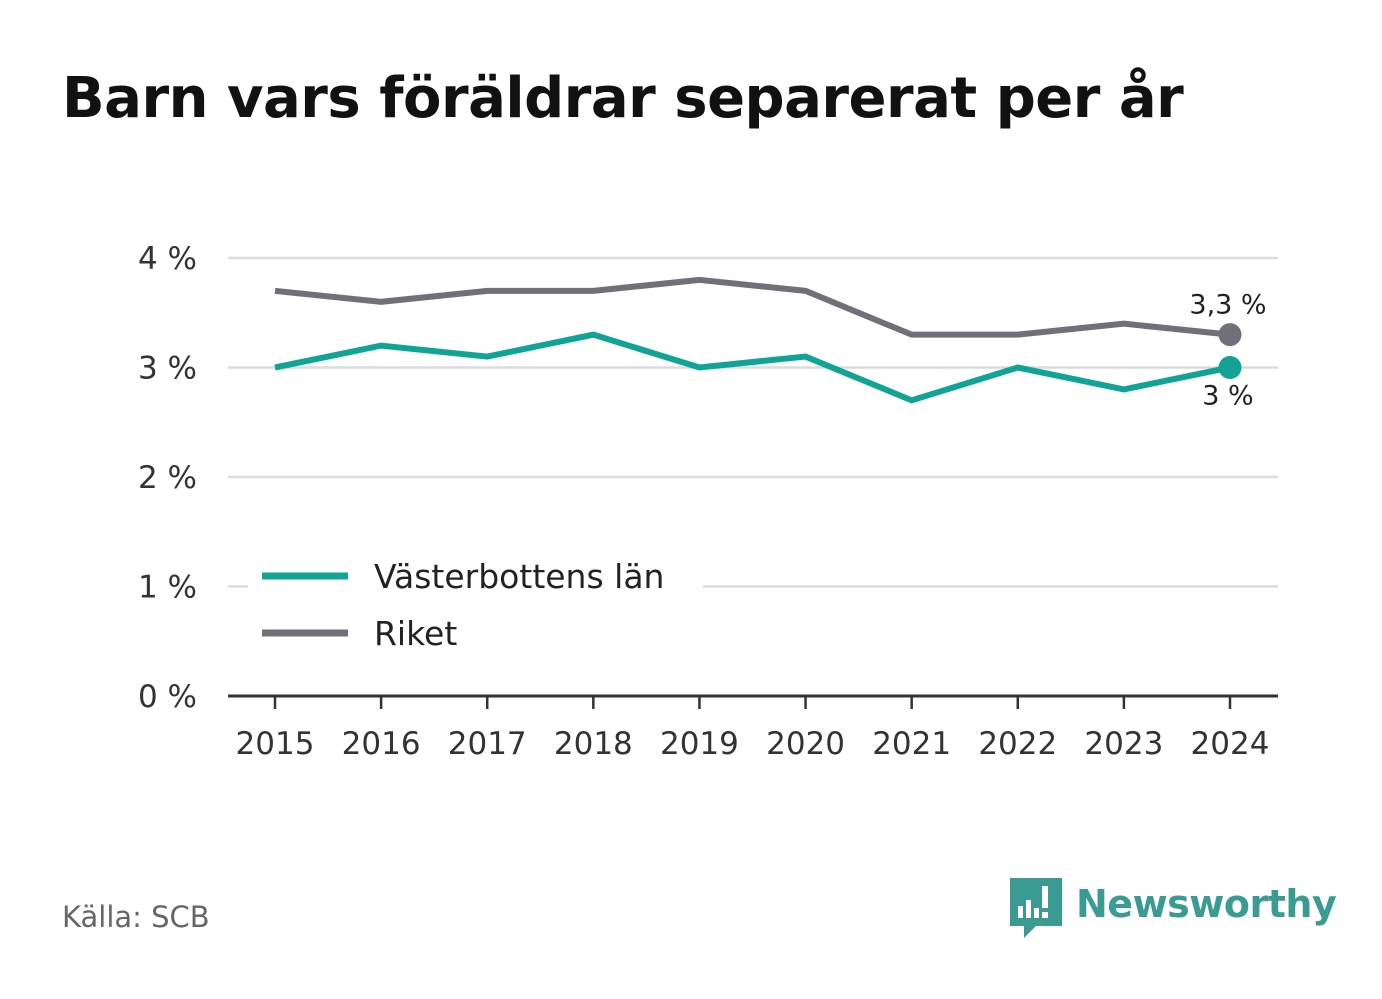 This screenshot has height=999, width=1382. What do you see at coordinates (753, 728) in the screenshot?
I see `x-axis: 2015 2016 2017 2018 2019 2020 2021 2022 2023 2024` at bounding box center [753, 728].